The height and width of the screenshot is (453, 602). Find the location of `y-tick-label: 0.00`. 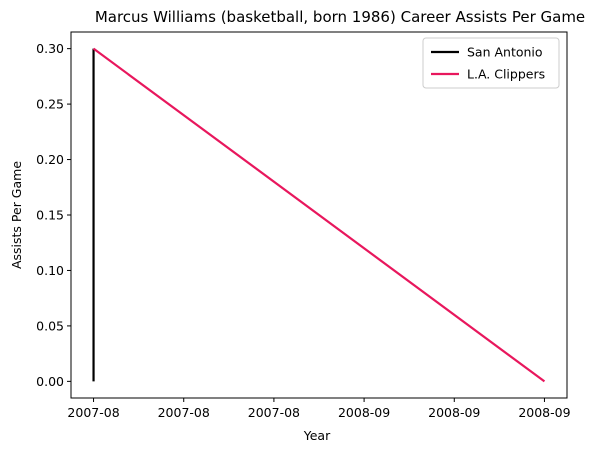

y-tick-label: 0.00 is located at coordinates (50, 381).